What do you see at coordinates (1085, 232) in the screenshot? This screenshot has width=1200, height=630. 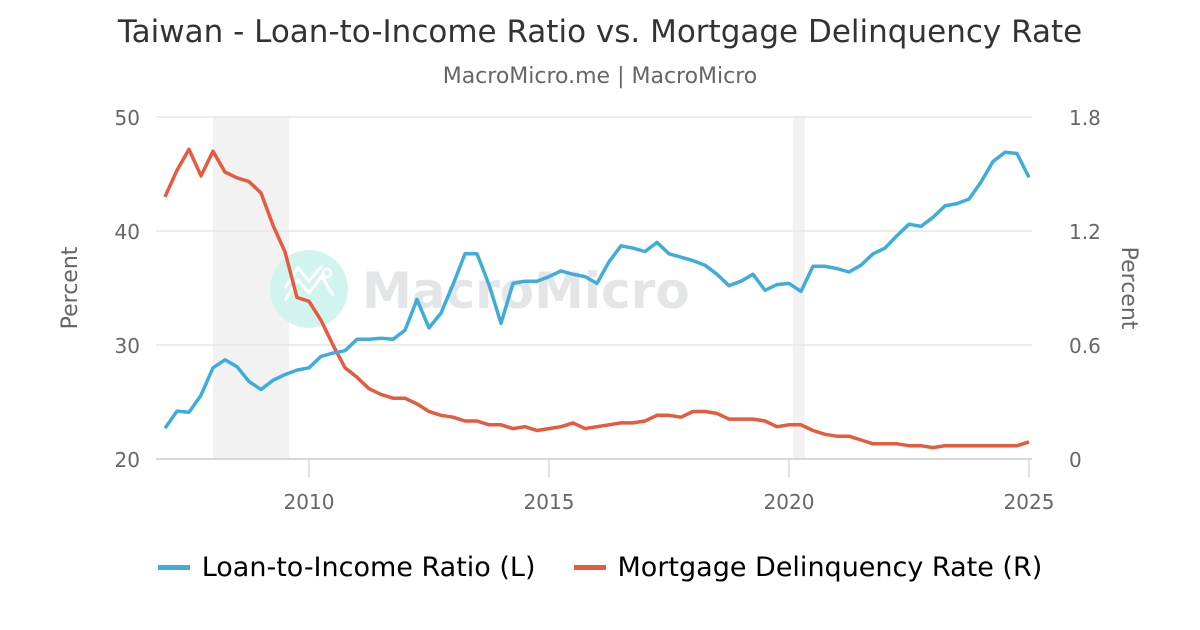 I see `right-tick-label: 1.2` at bounding box center [1085, 232].